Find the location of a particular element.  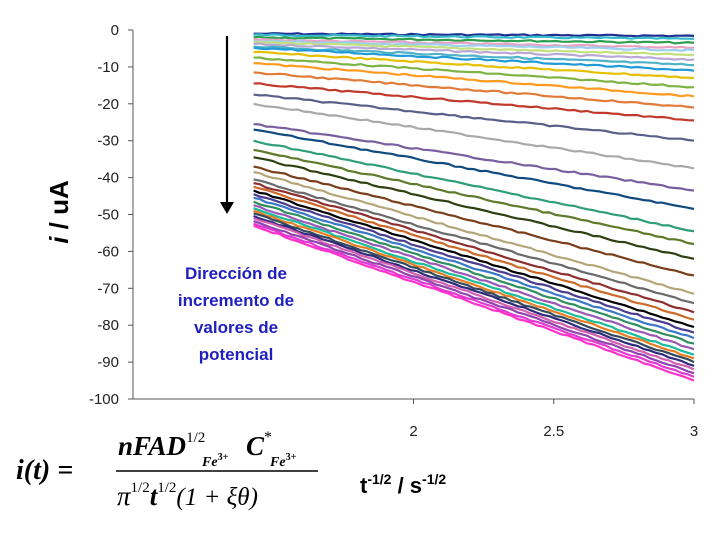

y-tick-label: -80 is located at coordinates (108, 325).